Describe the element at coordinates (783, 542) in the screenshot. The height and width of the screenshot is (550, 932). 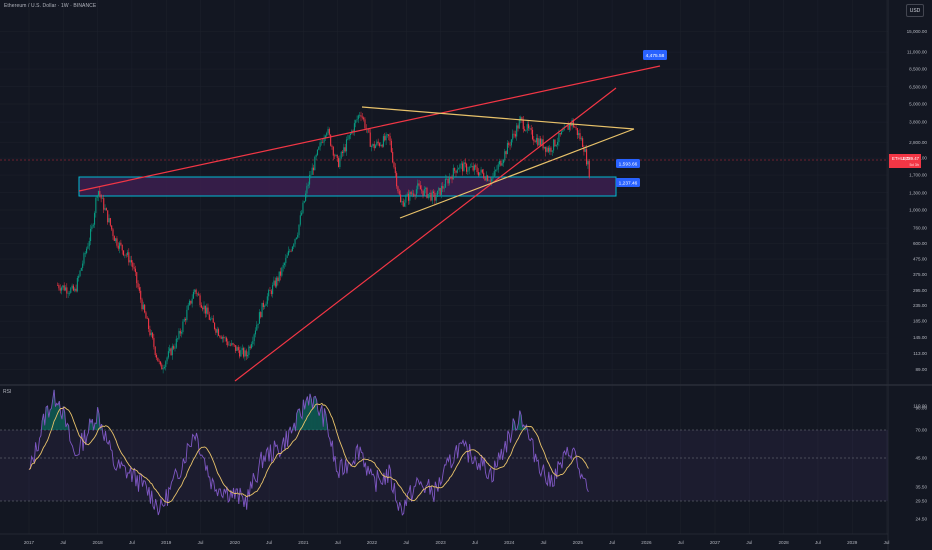
I see `time-tick-label: 2028` at that location.